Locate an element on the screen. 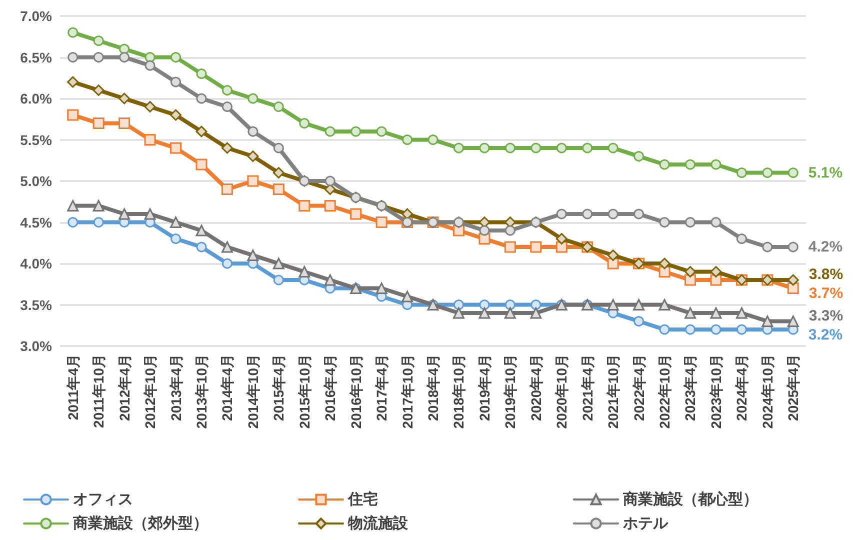 The image size is (864, 540). x-tick-label: 2023年10月 is located at coordinates (716, 391).